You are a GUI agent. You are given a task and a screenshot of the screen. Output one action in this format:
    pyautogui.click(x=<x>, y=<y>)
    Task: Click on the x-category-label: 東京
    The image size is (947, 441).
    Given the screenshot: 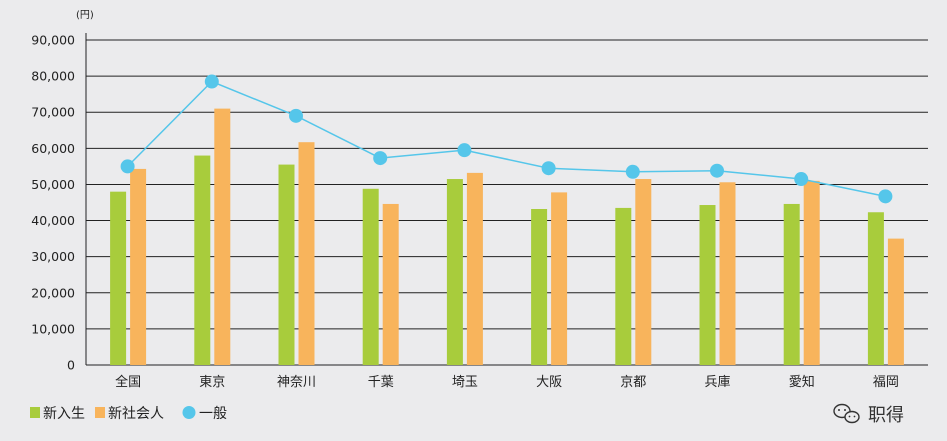 What is the action you would take?
    pyautogui.click(x=212, y=382)
    